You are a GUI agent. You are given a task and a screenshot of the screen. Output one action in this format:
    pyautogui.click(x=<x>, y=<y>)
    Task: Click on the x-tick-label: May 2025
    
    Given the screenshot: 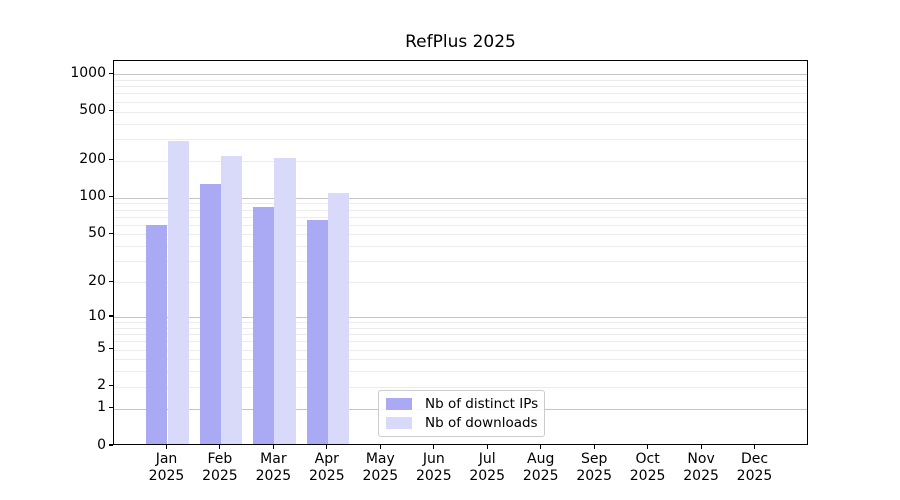 What is the action you would take?
    pyautogui.click(x=380, y=467)
    